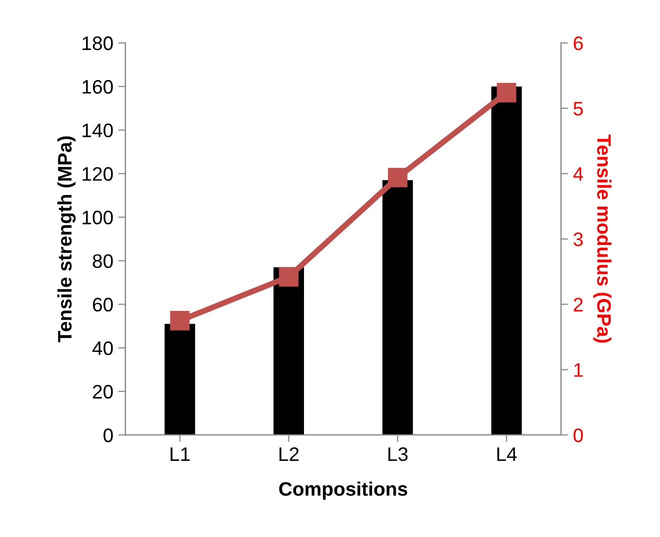 This screenshot has width=660, height=537. I want to click on x-tick-label: L4, so click(507, 454).